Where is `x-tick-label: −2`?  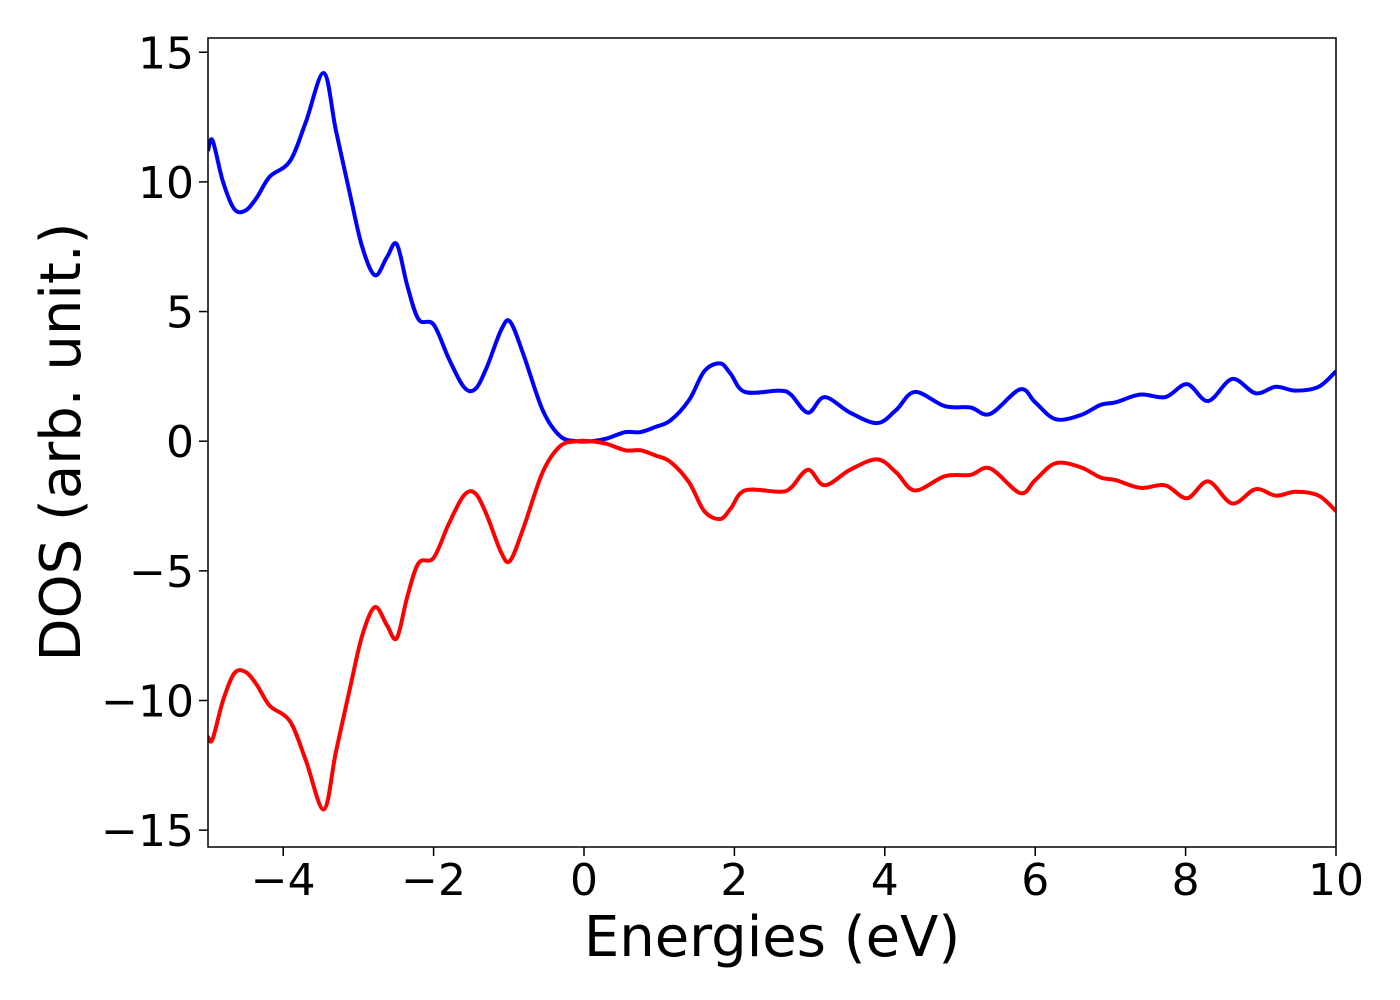 x-tick-label: −2 is located at coordinates (433, 880).